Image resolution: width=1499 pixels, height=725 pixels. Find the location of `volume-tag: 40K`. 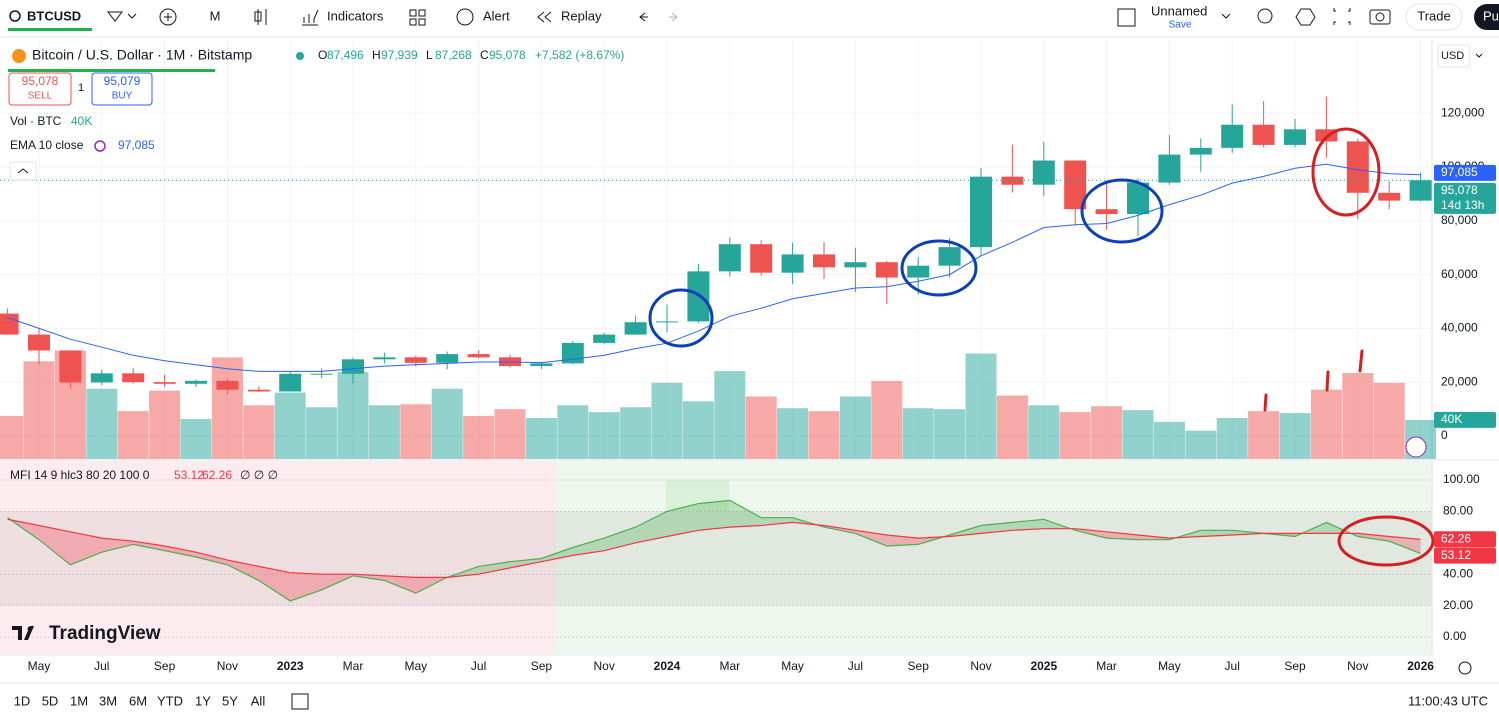

volume-tag: 40K is located at coordinates (1451, 419).